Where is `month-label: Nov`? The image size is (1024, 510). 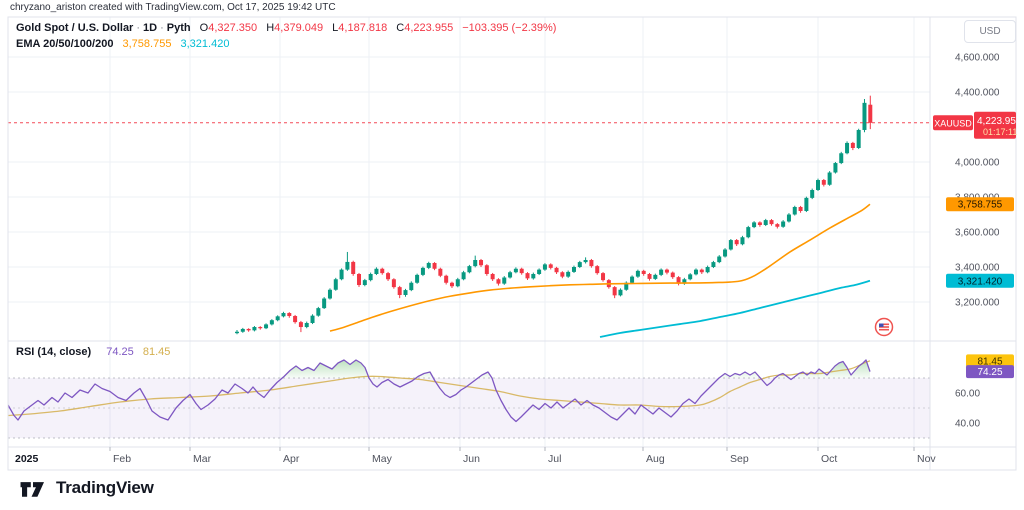 month-label: Nov is located at coordinates (926, 459).